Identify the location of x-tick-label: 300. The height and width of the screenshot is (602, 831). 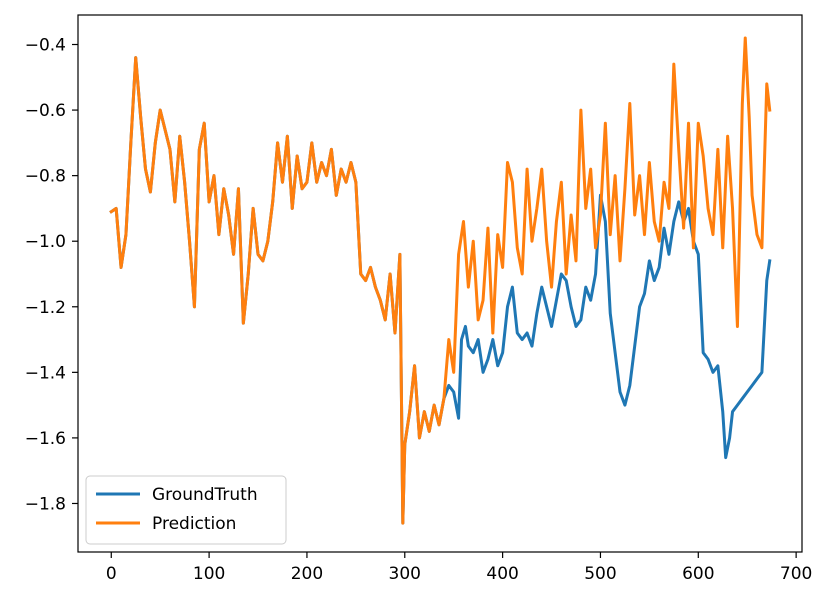
(405, 574).